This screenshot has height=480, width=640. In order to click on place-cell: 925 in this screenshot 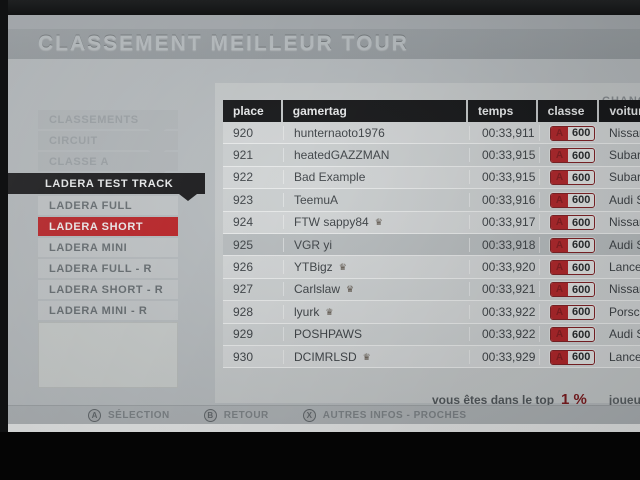, I will do `click(243, 244)`.